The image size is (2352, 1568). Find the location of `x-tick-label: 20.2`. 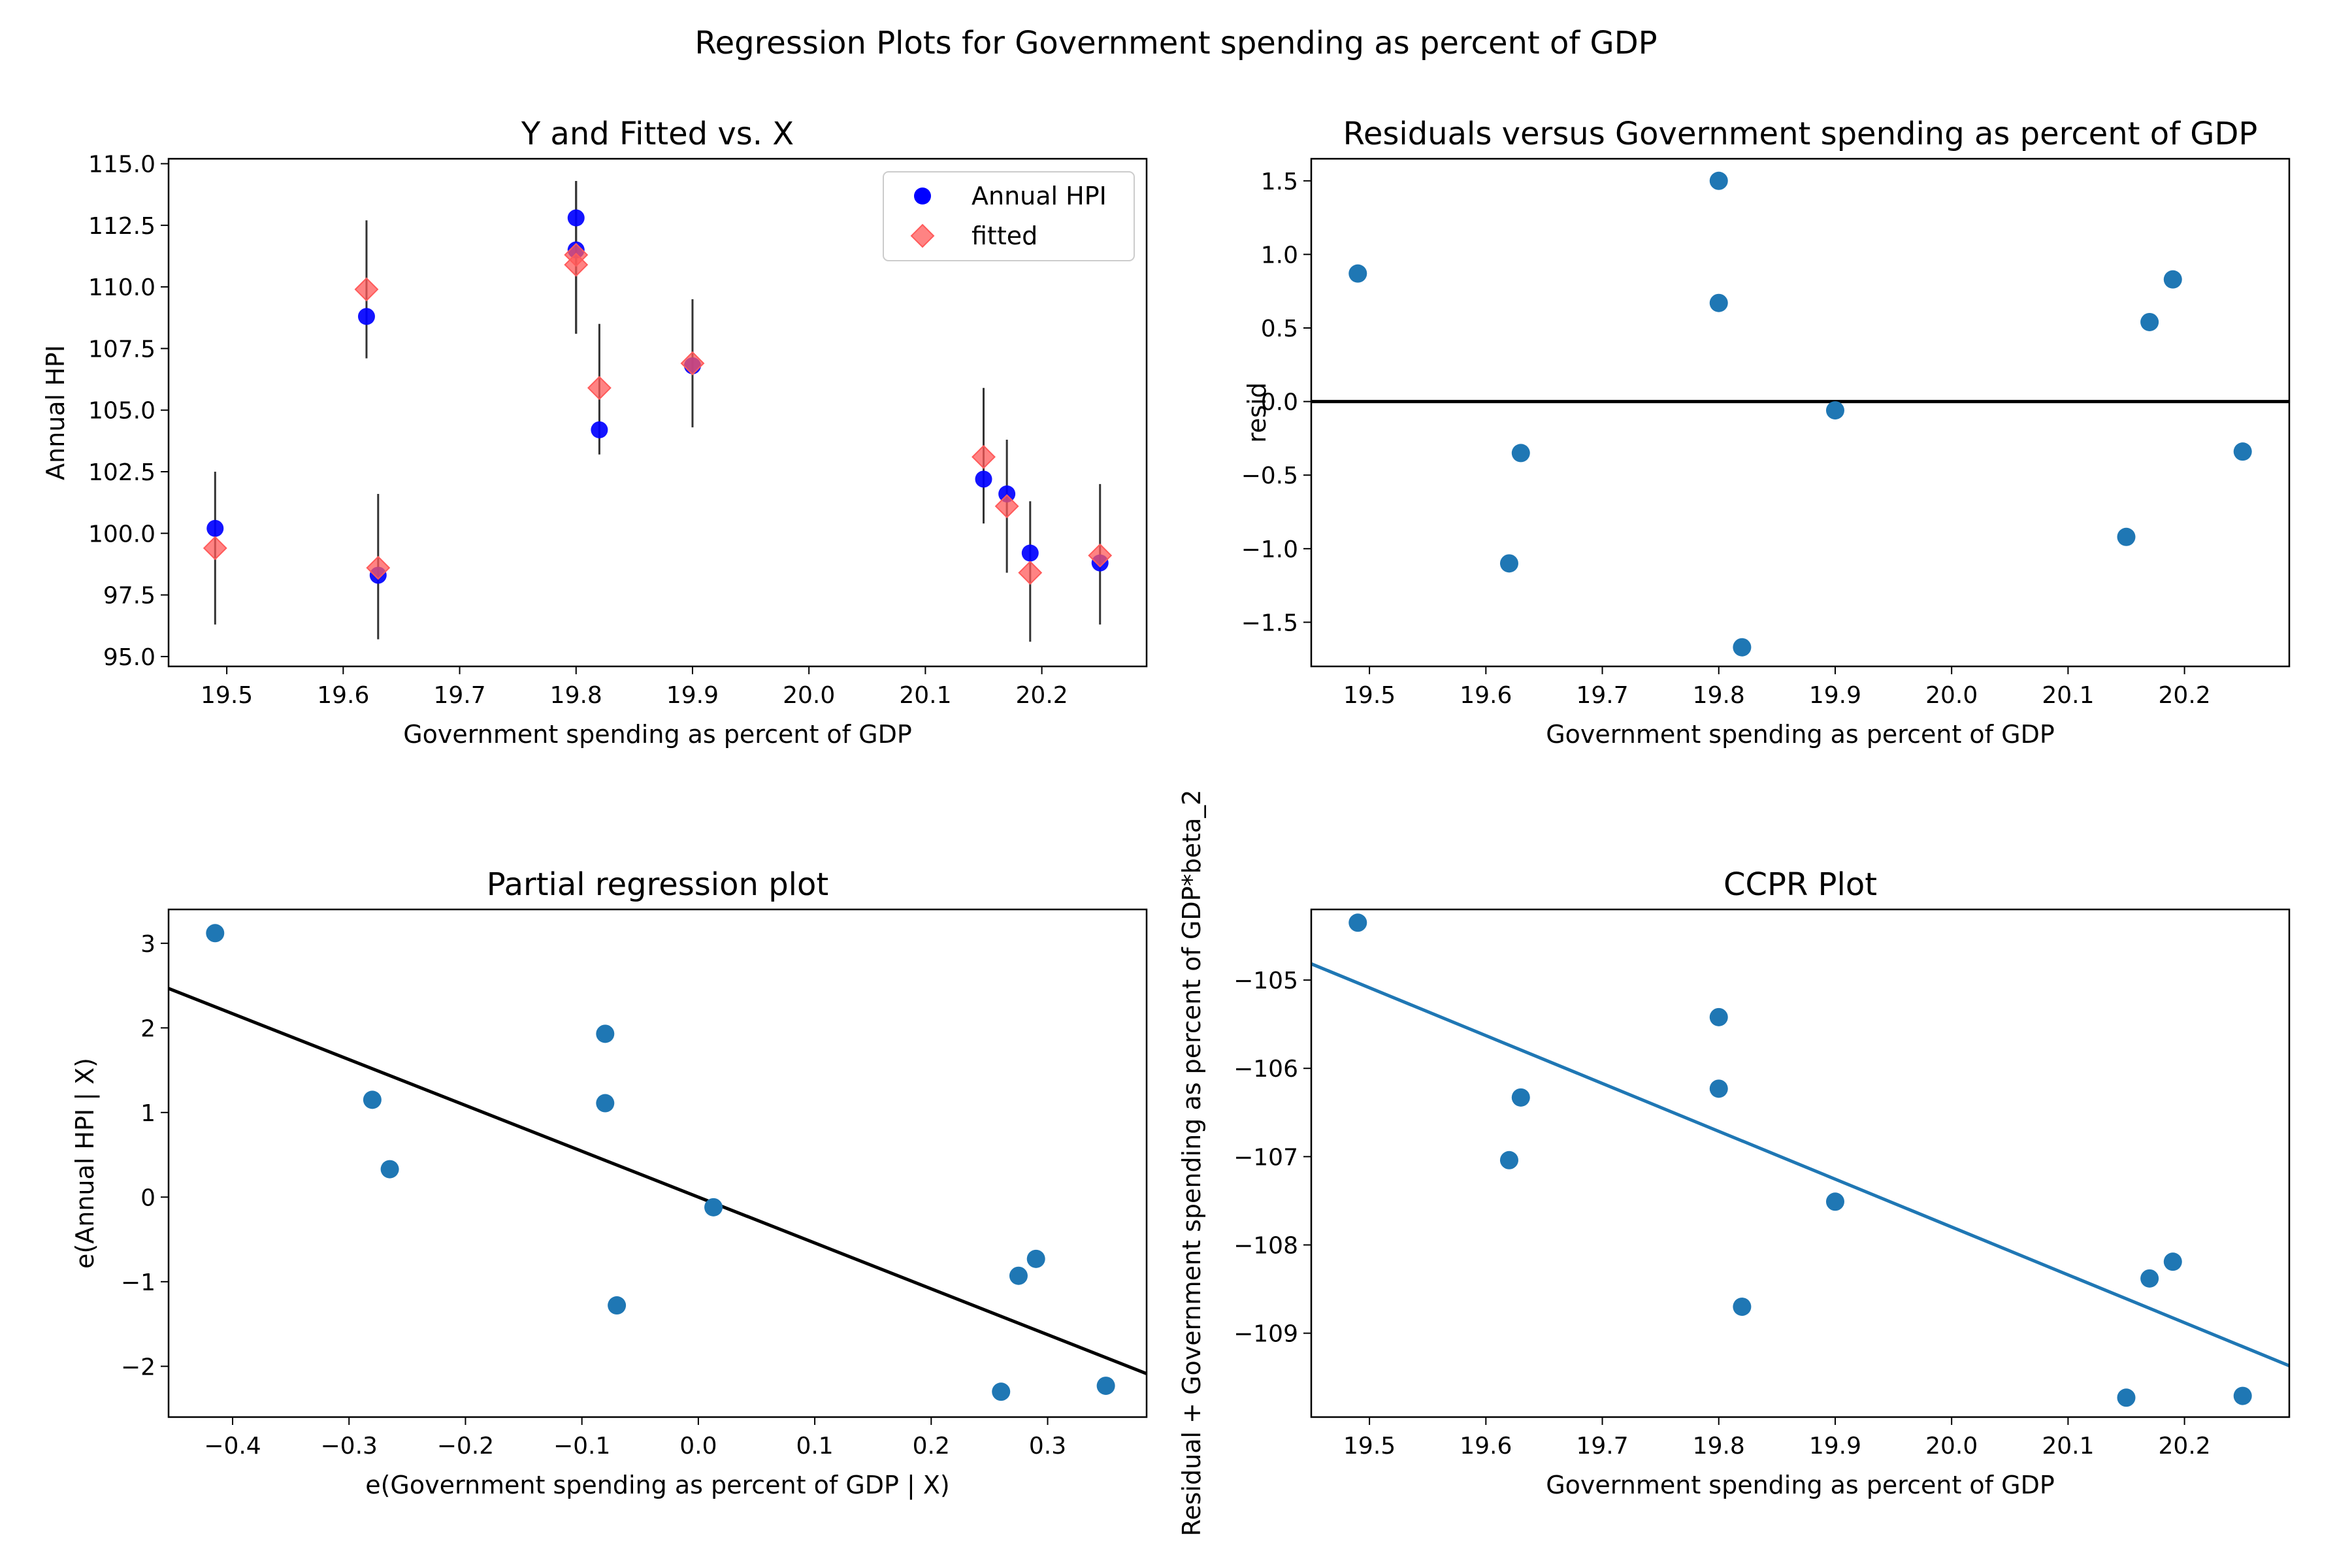

x-tick-label: 20.2 is located at coordinates (2185, 695).